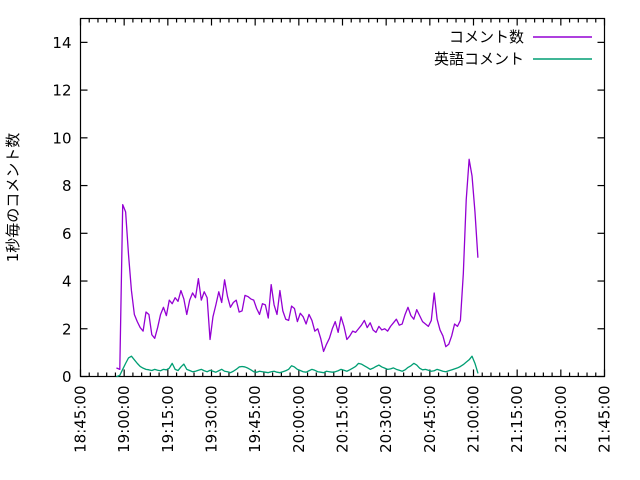 The width and height of the screenshot is (640, 480). What do you see at coordinates (299, 419) in the screenshot?
I see `x-tick-label: 20:00:00` at bounding box center [299, 419].